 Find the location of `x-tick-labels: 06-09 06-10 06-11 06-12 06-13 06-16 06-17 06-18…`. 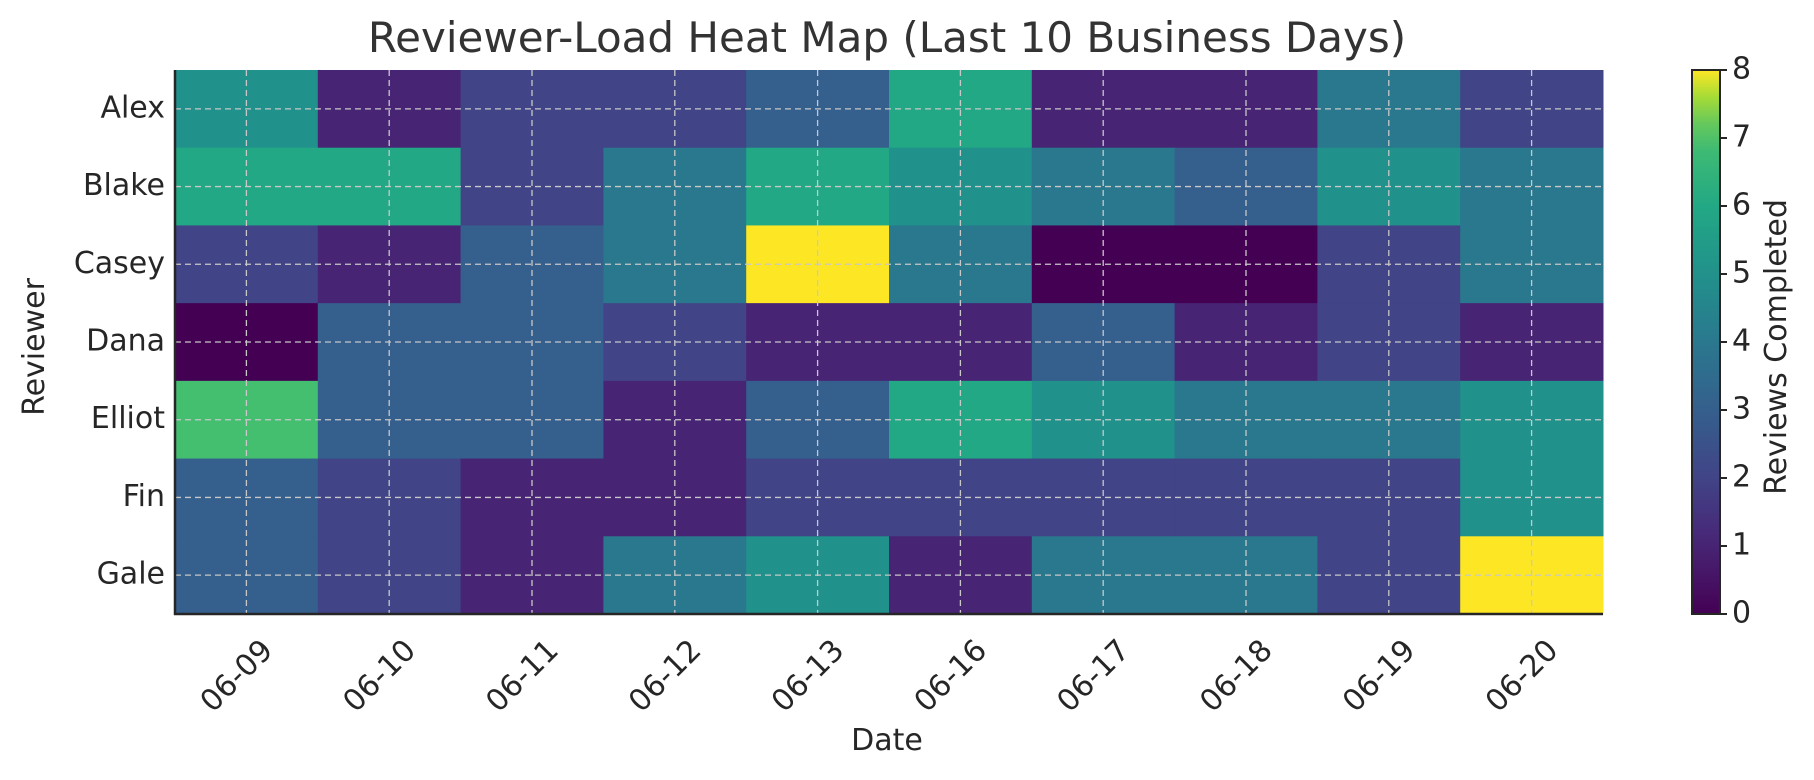

x-tick-labels: 06-09 06-10 06-11 06-12 06-13 06-16 06-17 06-18… is located at coordinates (880, 676).